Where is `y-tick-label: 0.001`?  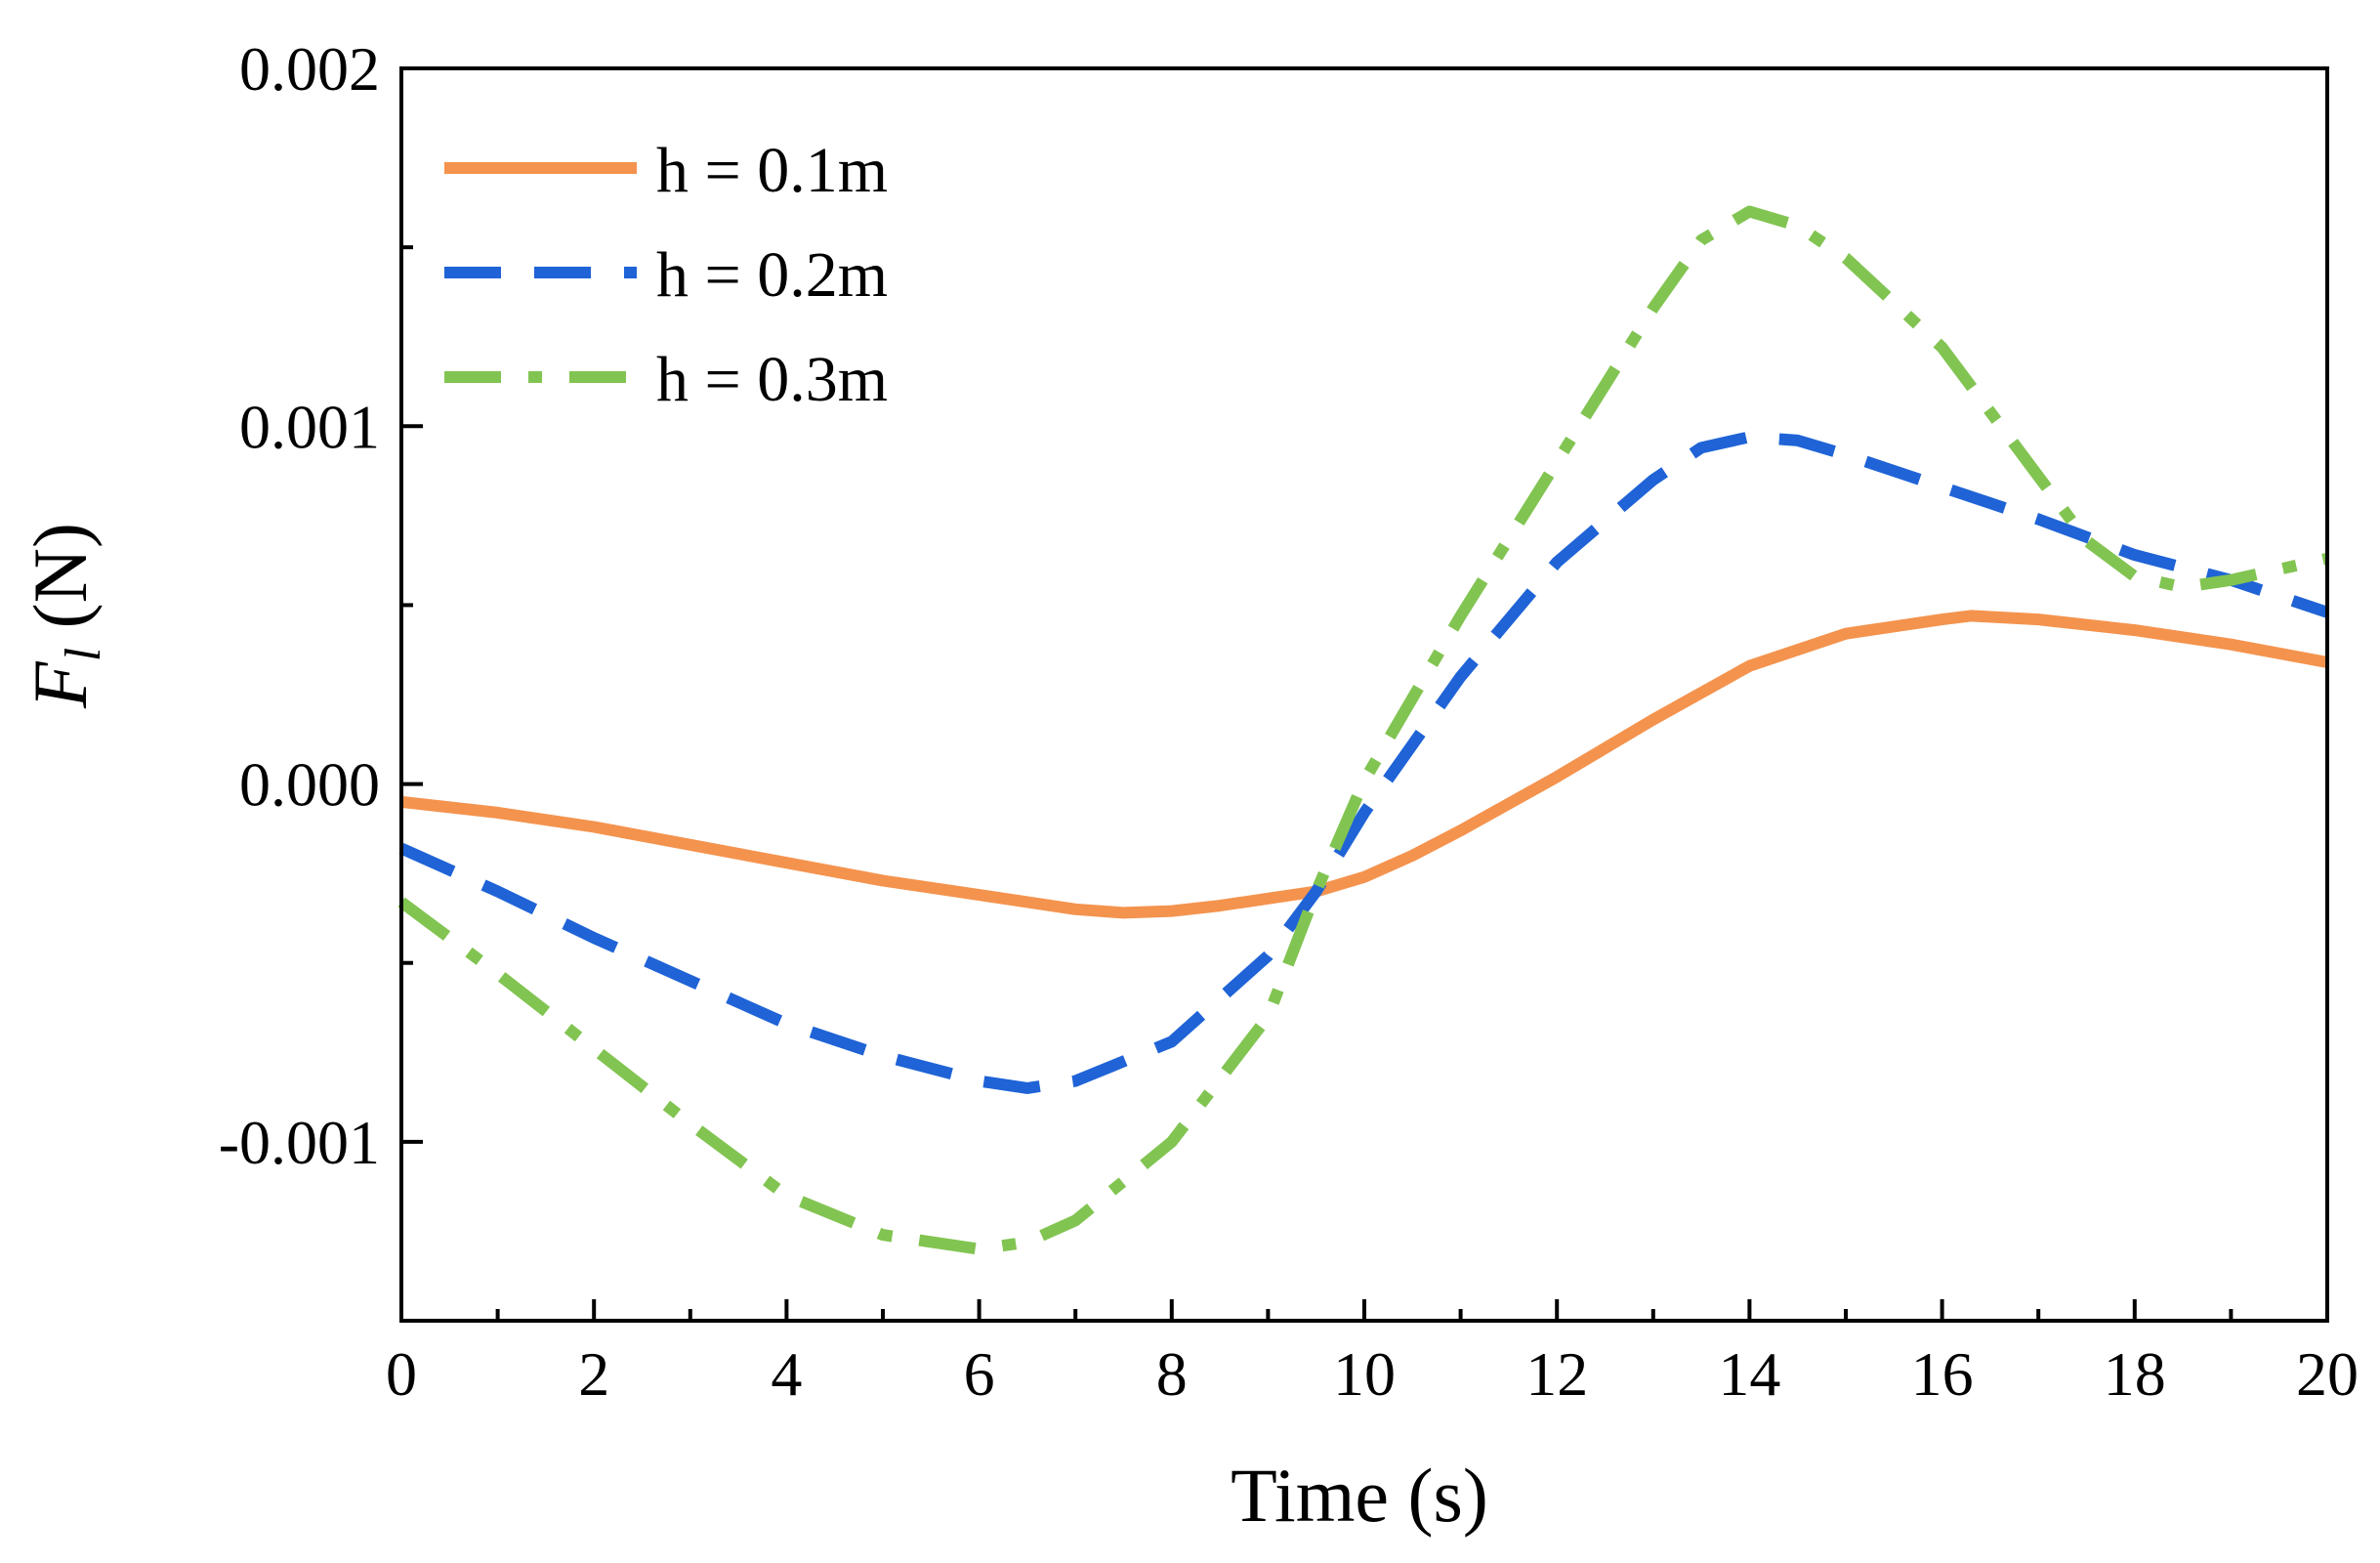
y-tick-label: 0.001 is located at coordinates (309, 426).